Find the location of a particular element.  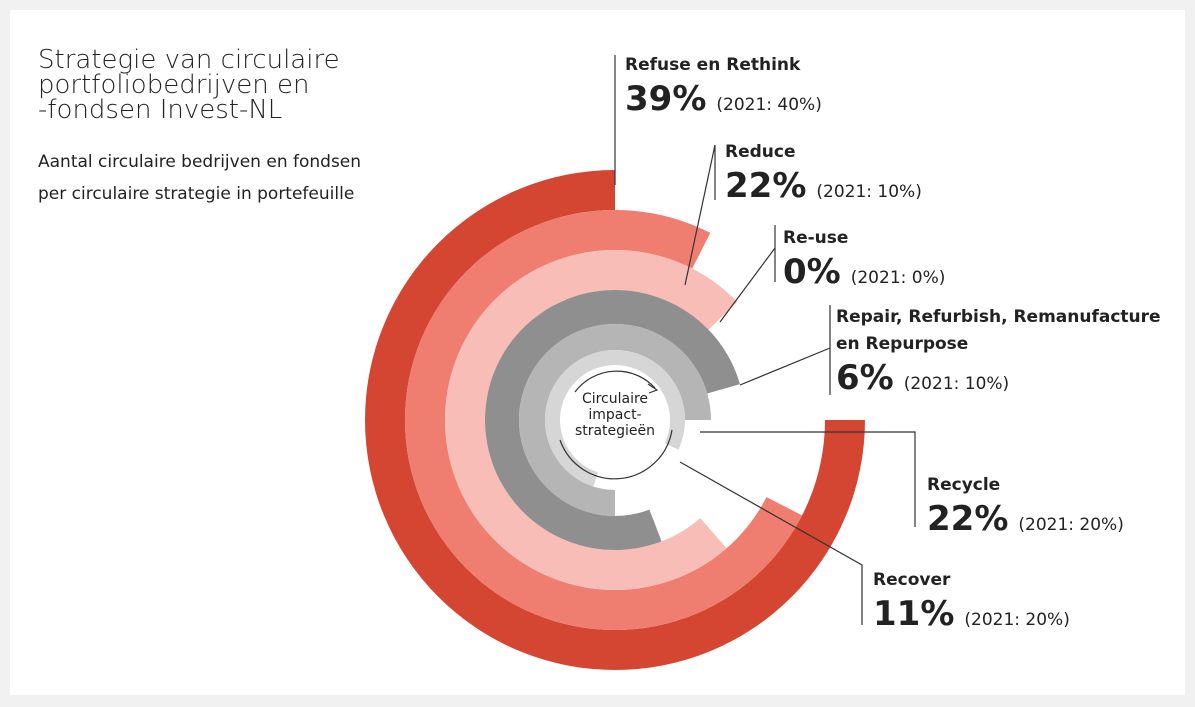

item-value: 22% (2021: 10%) is located at coordinates (823, 186).